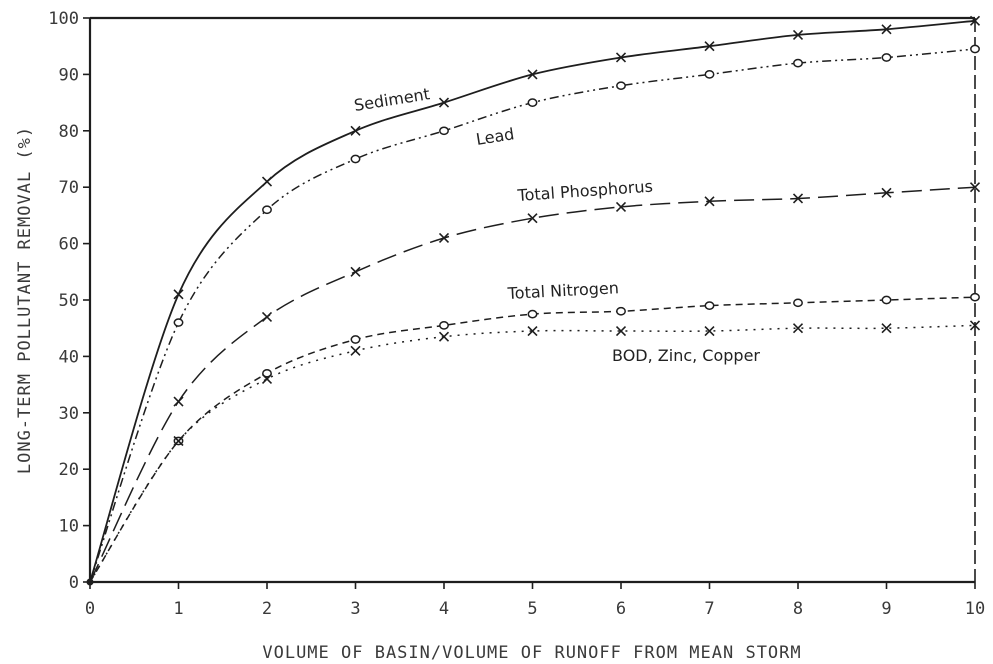 Image resolution: width=993 pixels, height=664 pixels. What do you see at coordinates (709, 609) in the screenshot?
I see `x-tick-label: 7` at bounding box center [709, 609].